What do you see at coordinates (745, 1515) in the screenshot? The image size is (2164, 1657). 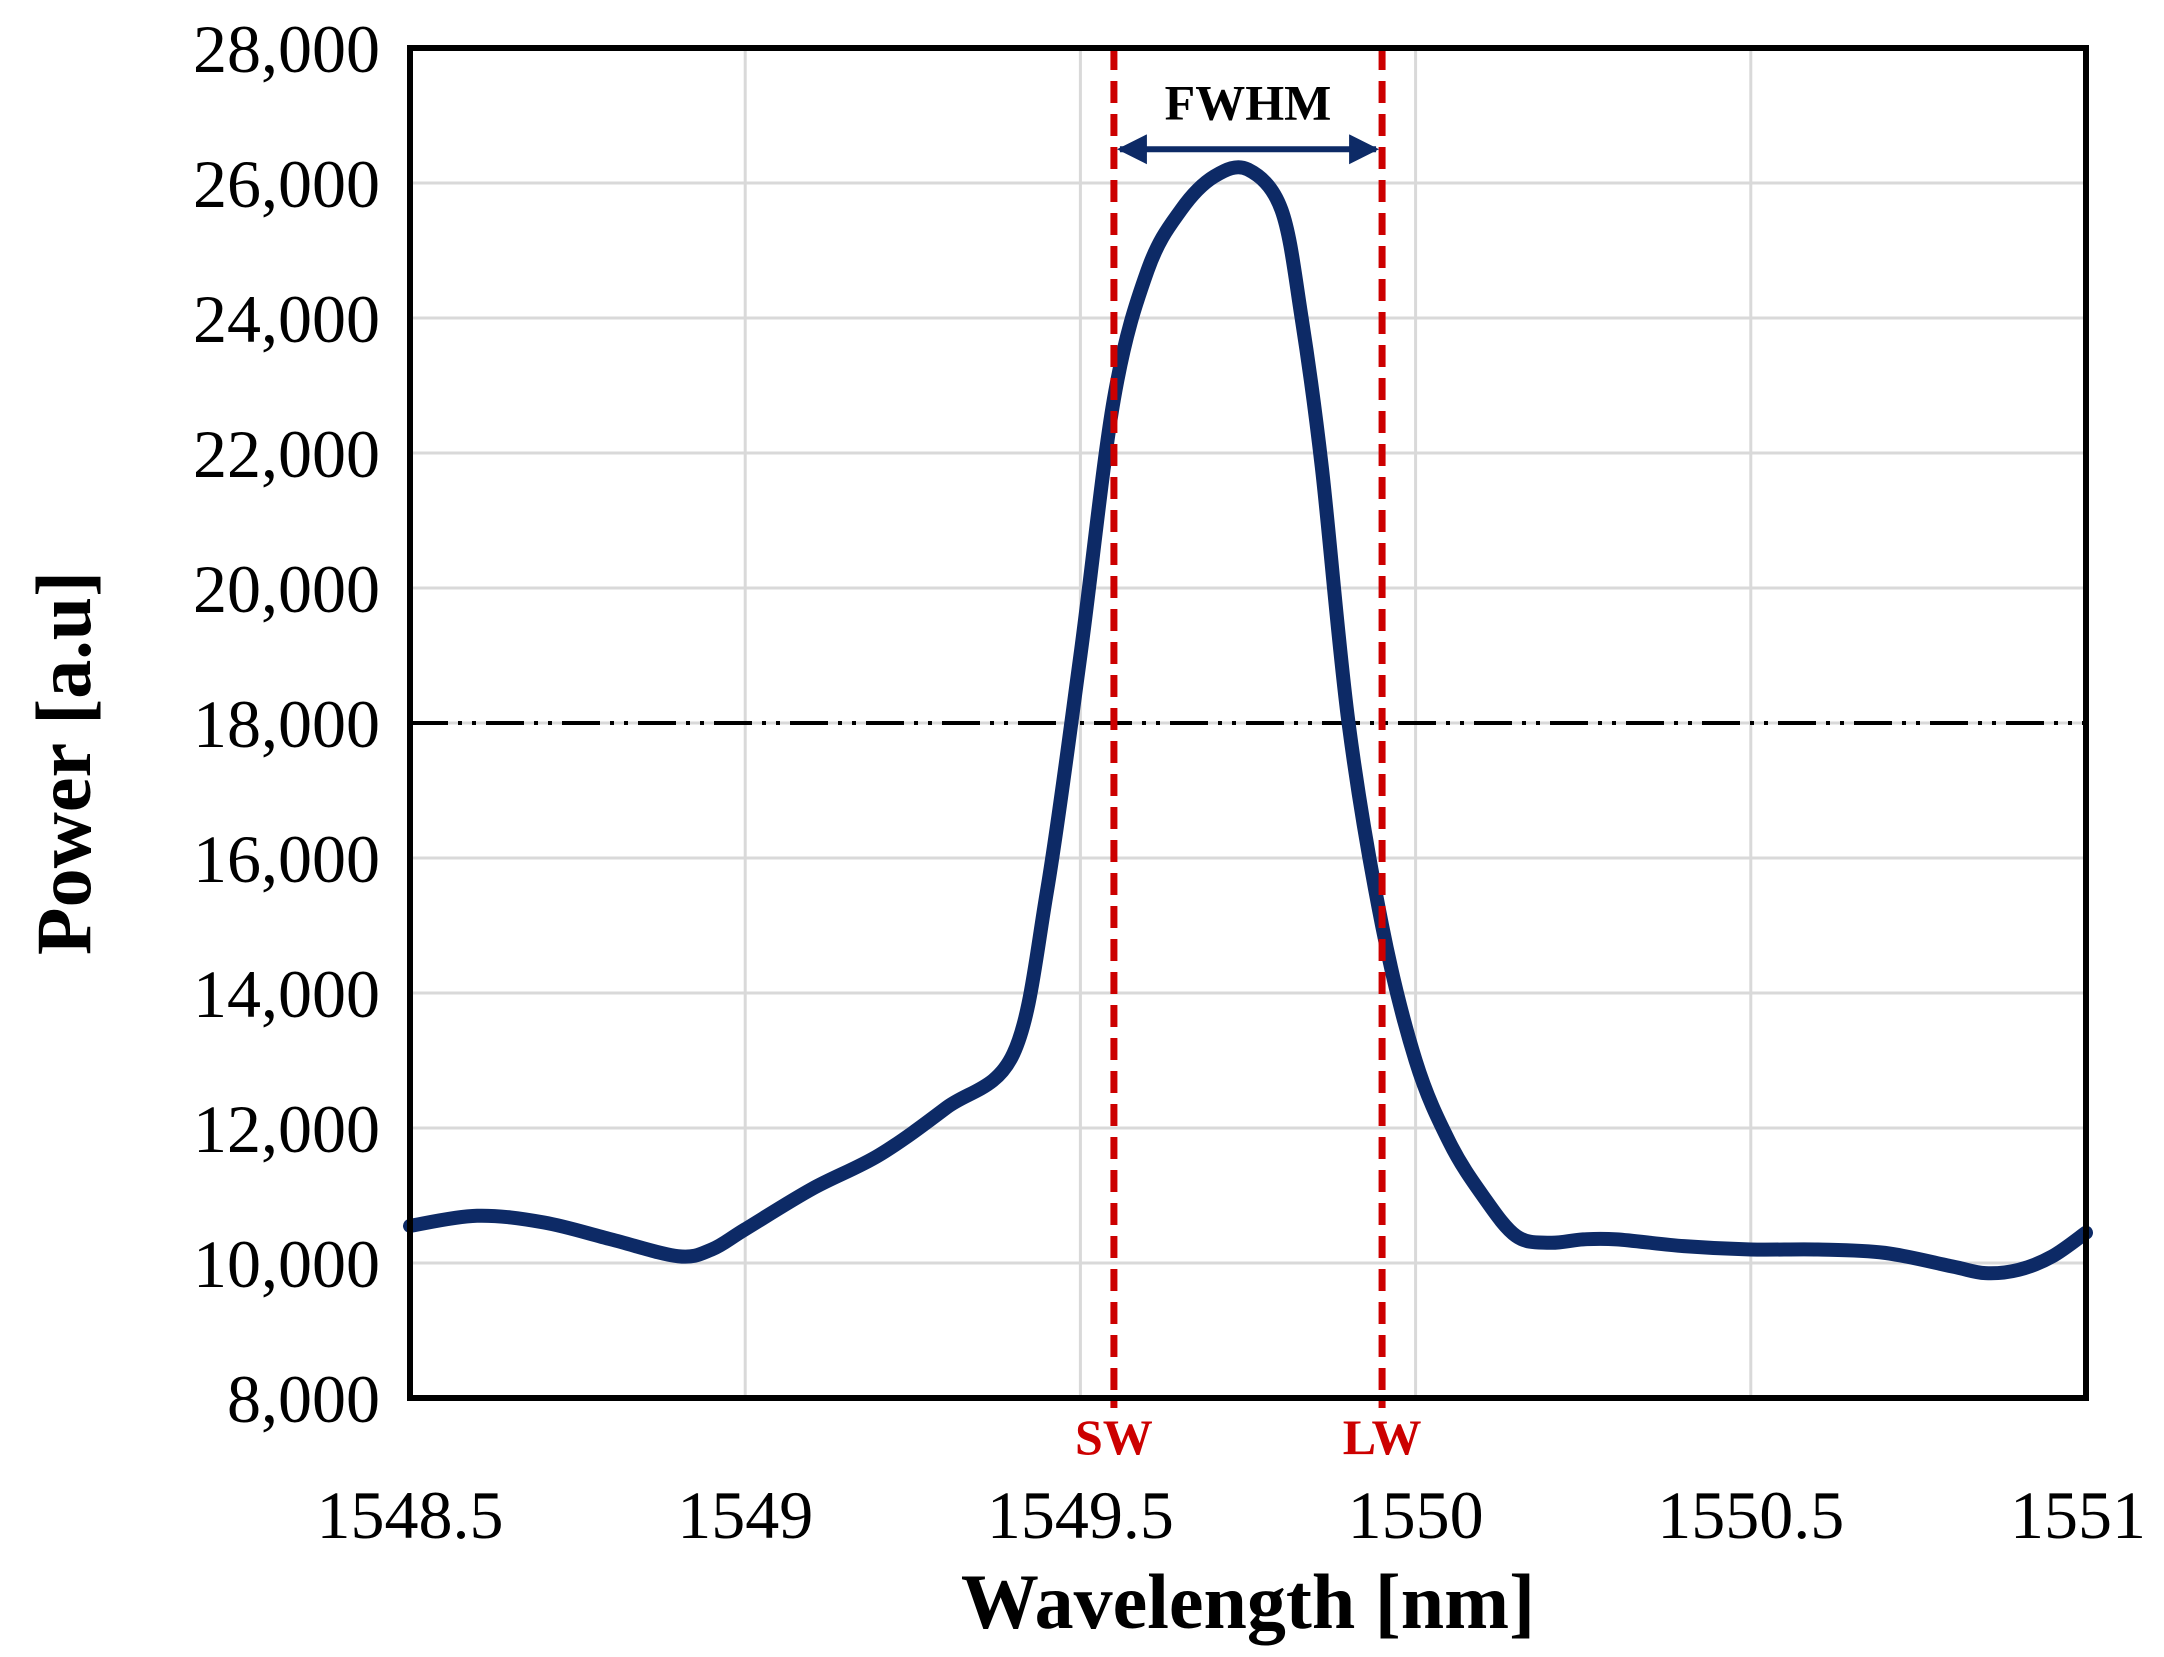 I see `x-tick-label: 1549` at bounding box center [745, 1515].